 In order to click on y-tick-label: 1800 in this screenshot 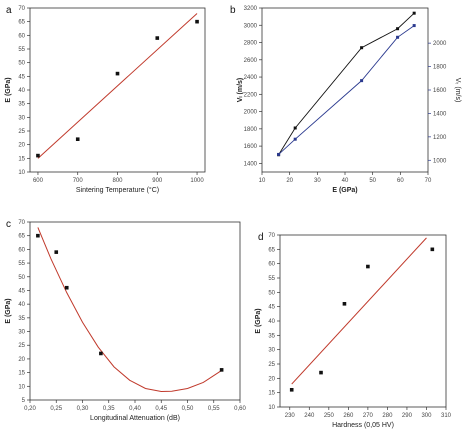, I will do `click(251, 130)`.